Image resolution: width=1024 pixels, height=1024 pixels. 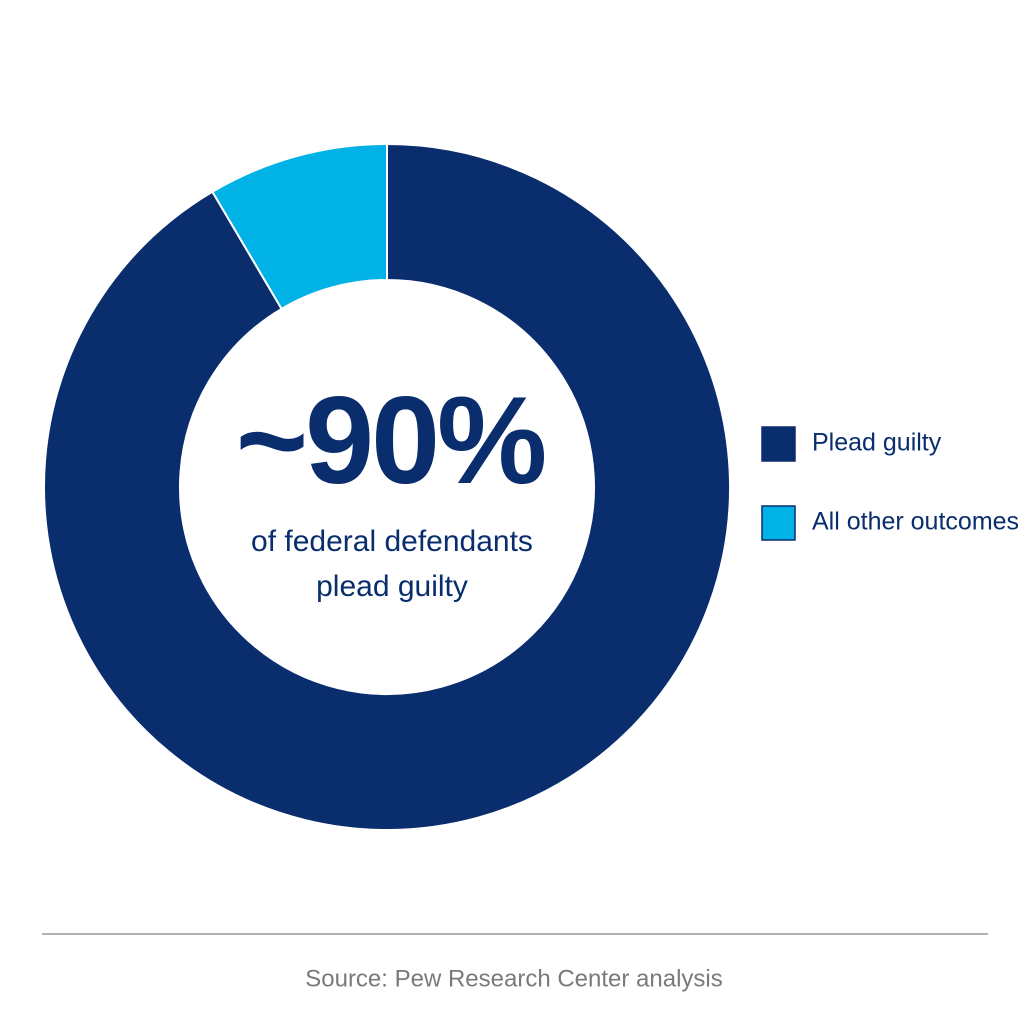 I want to click on center-value: ~90%, so click(x=390, y=441).